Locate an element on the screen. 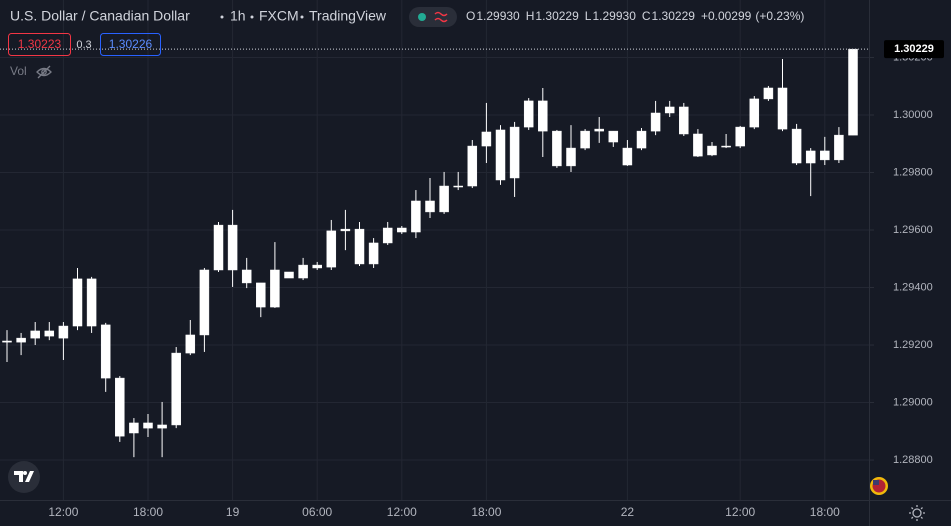 The image size is (951, 526). y-tick-label: 1.29800 is located at coordinates (913, 172).